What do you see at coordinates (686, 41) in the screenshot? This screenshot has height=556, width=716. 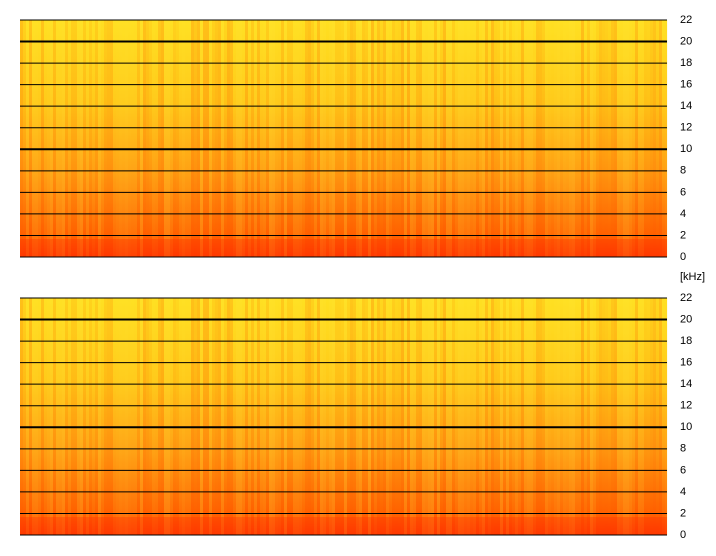 I see `y-tick-label: 20` at bounding box center [686, 41].